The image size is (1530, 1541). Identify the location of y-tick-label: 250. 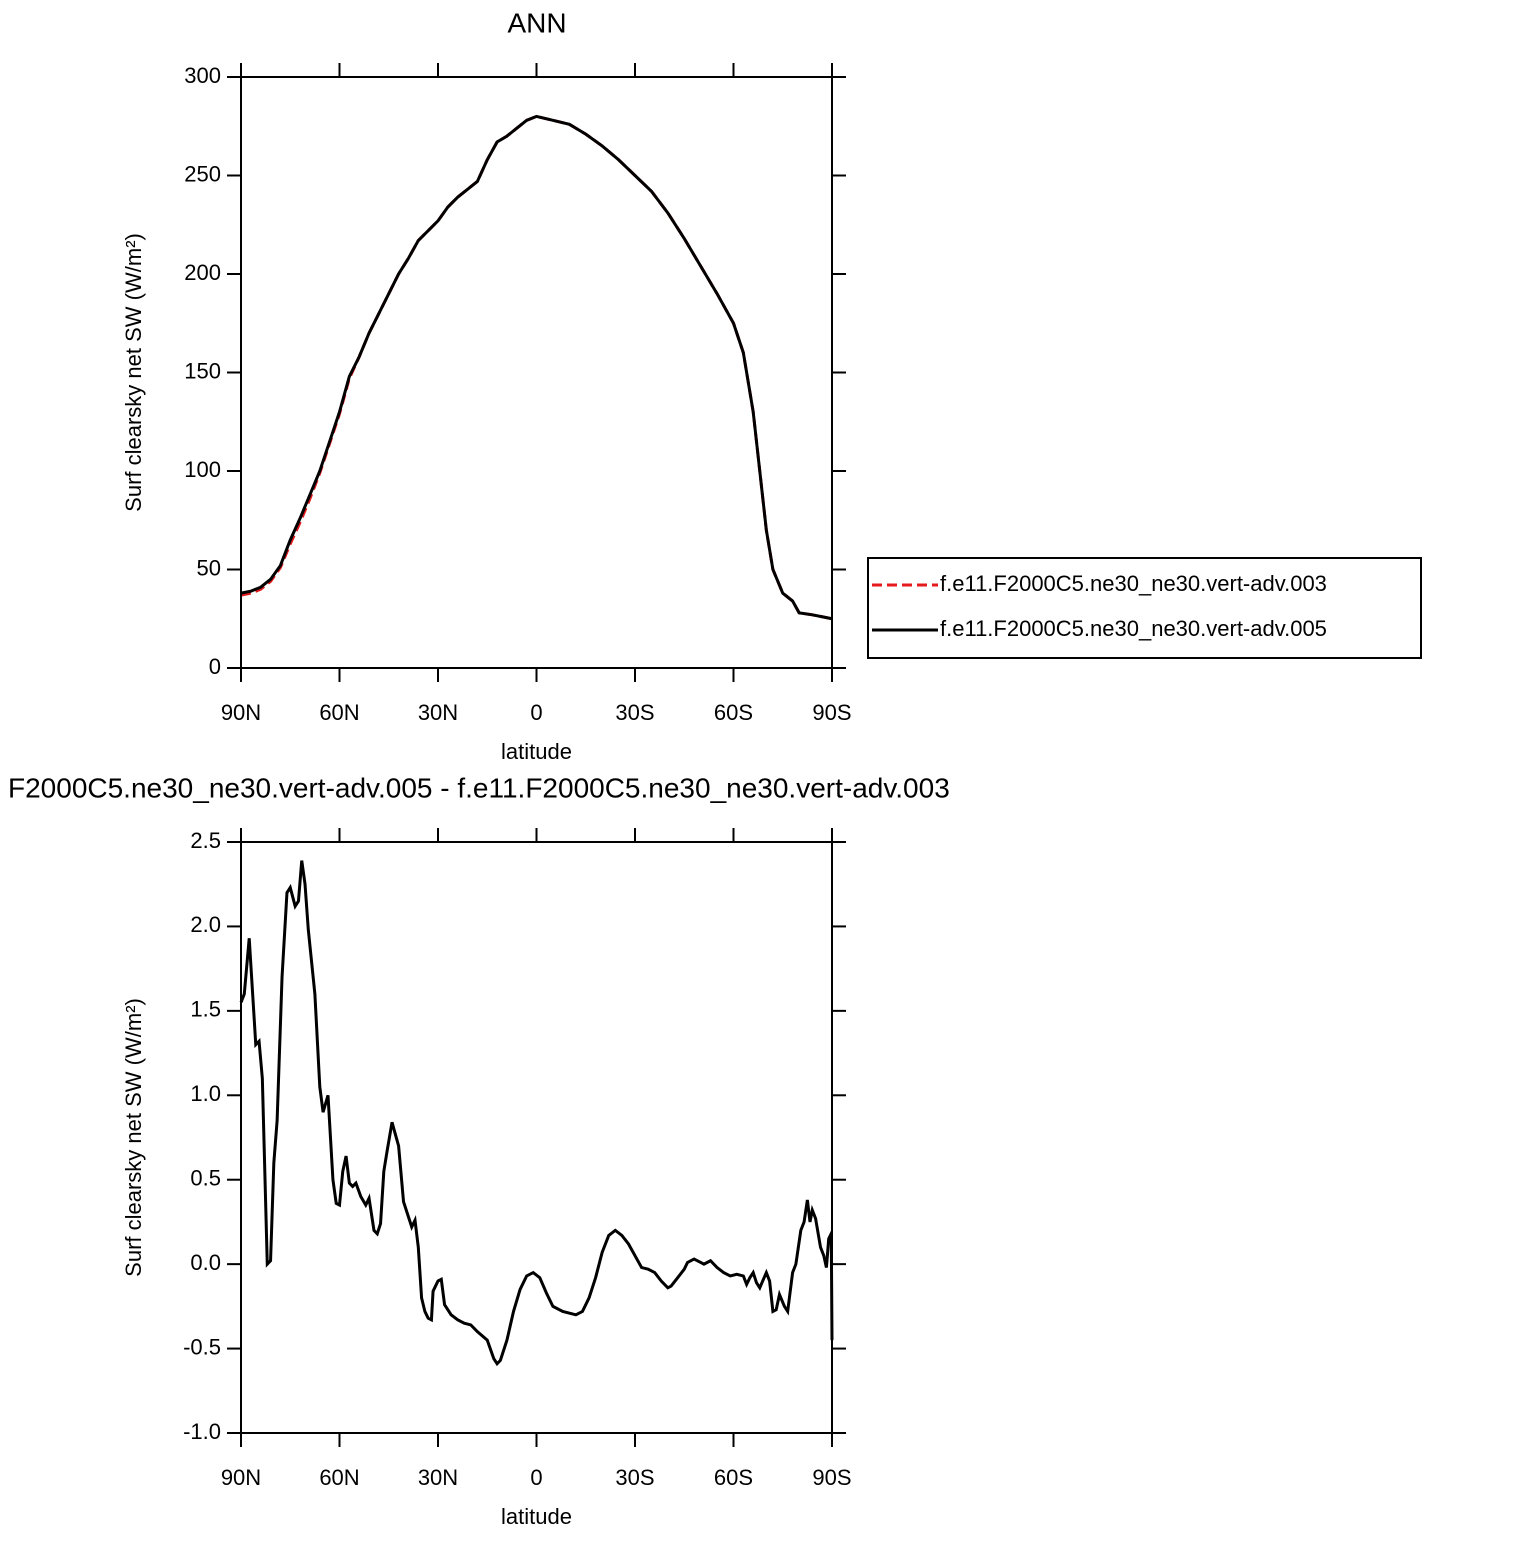
(202, 173).